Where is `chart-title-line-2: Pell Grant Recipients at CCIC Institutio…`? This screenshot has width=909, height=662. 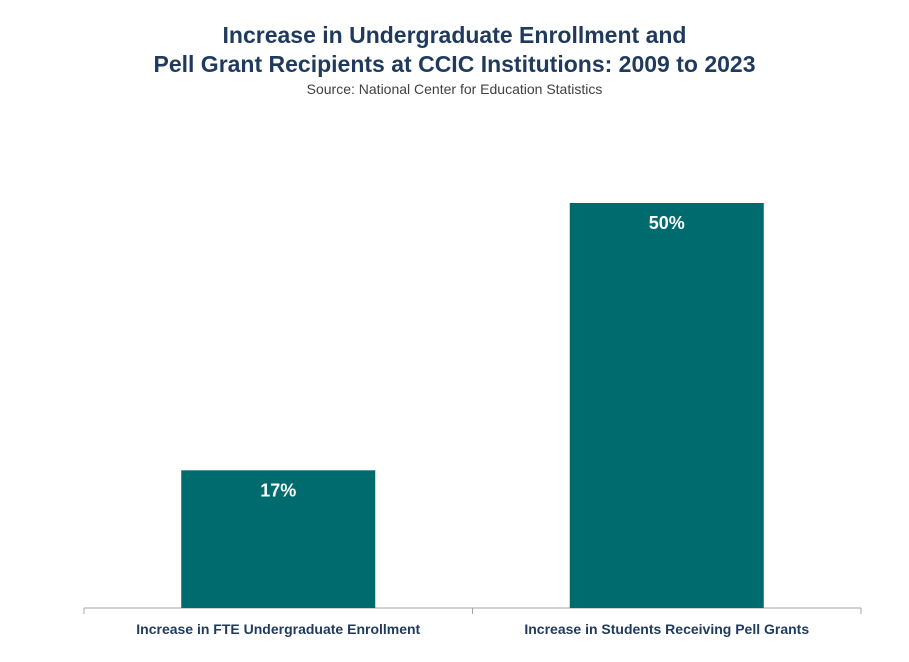 chart-title-line-2: Pell Grant Recipients at CCIC Institutio… is located at coordinates (454, 64).